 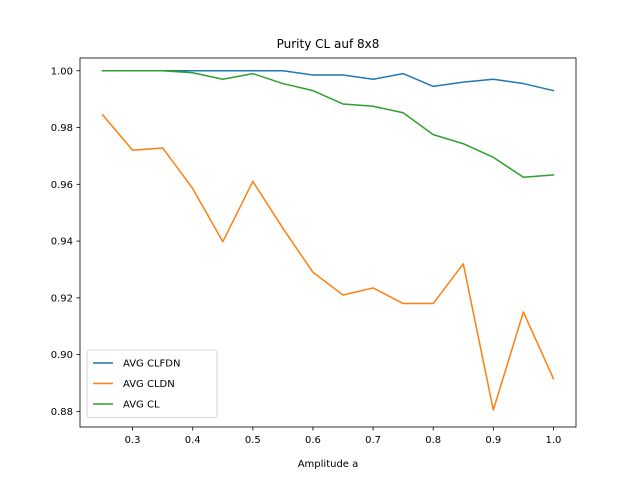 What do you see at coordinates (328, 464) in the screenshot?
I see `x-axis-label: Amplitude a` at bounding box center [328, 464].